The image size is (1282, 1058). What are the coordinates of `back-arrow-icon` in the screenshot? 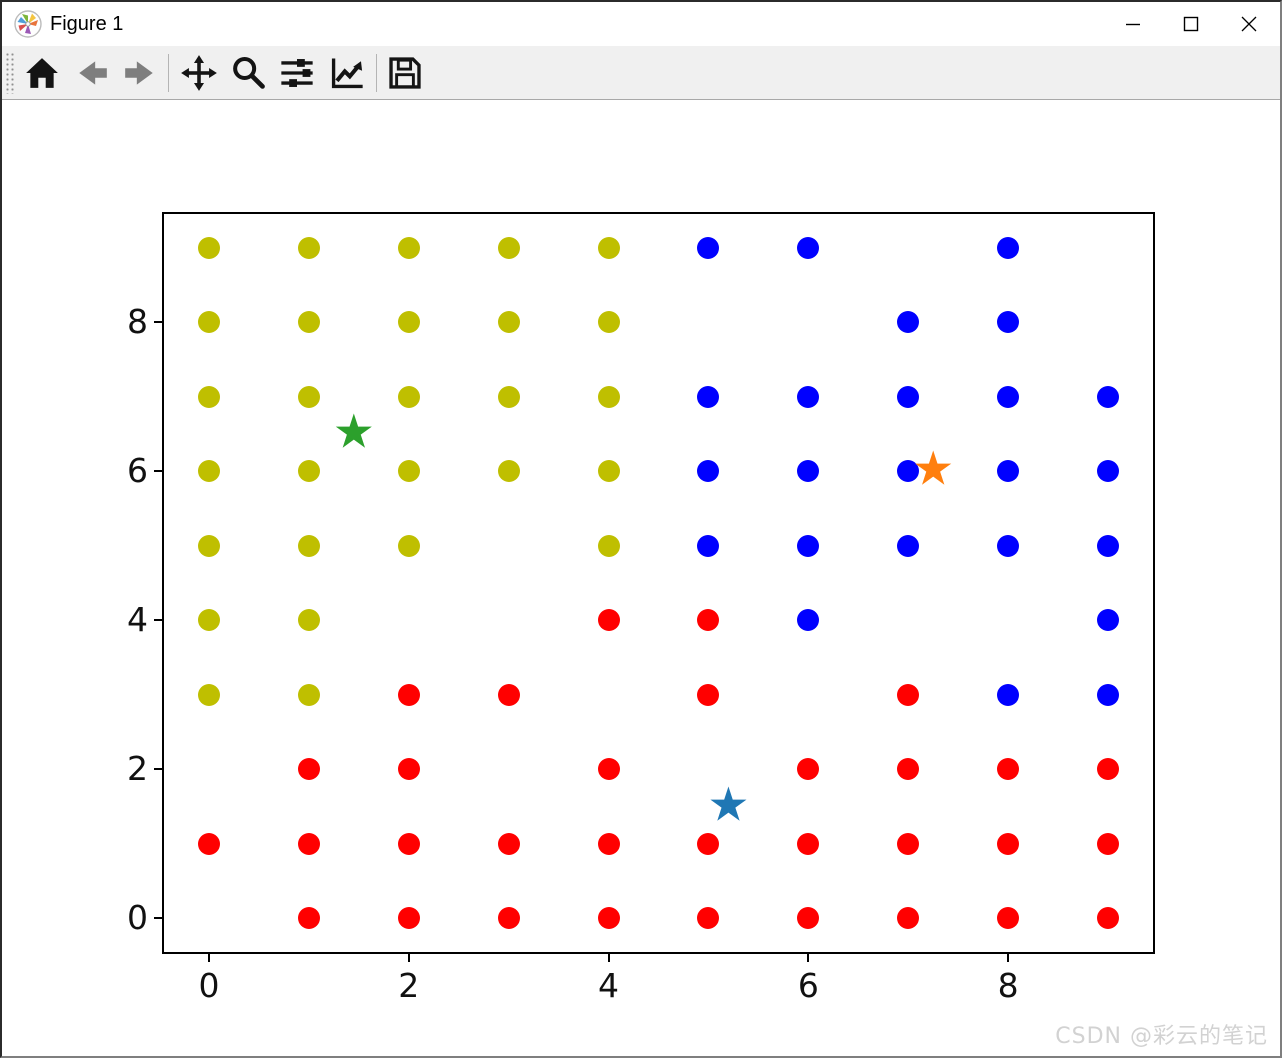 It's located at (93, 73).